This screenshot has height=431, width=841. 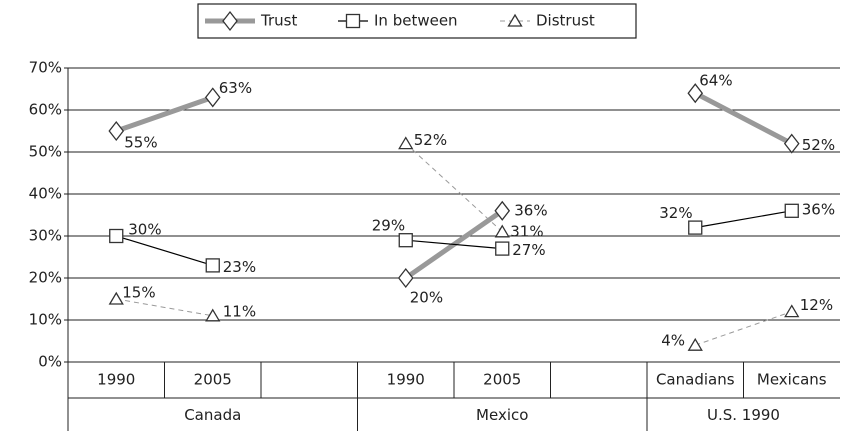 What do you see at coordinates (45, 194) in the screenshot?
I see `y-tick-label: 40%` at bounding box center [45, 194].